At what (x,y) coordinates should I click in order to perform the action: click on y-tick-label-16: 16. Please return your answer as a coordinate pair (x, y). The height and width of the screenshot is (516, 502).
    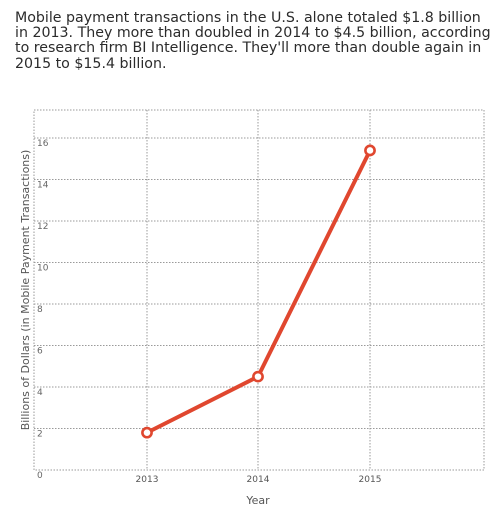
    Looking at the image, I should click on (43, 144).